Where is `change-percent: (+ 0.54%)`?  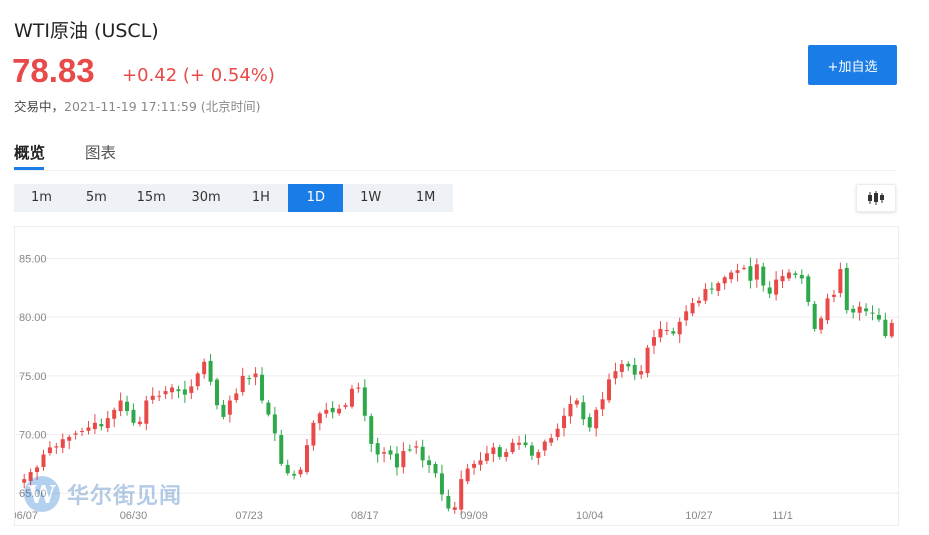 change-percent: (+ 0.54%) is located at coordinates (228, 75).